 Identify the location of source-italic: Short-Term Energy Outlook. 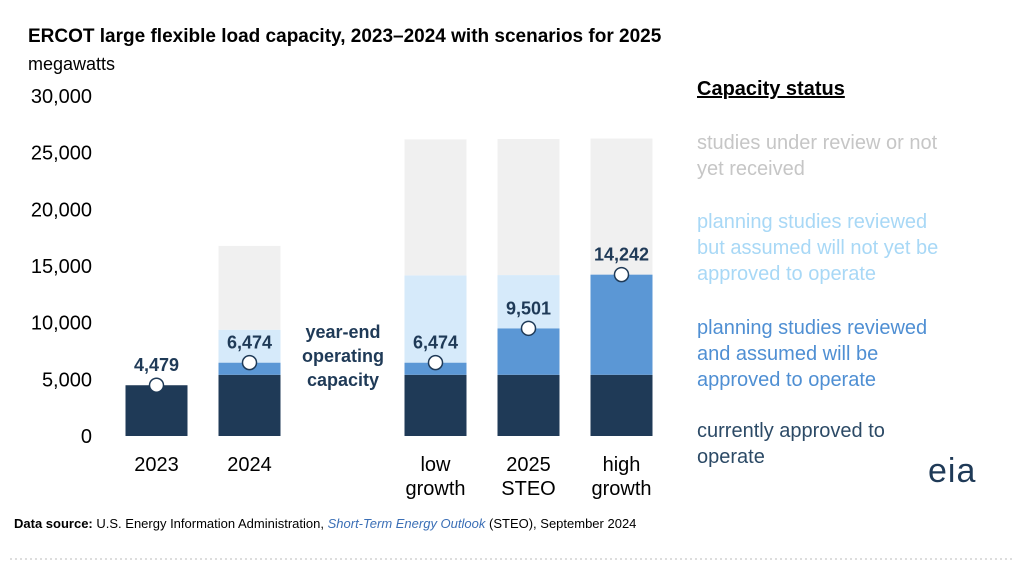
(406, 523).